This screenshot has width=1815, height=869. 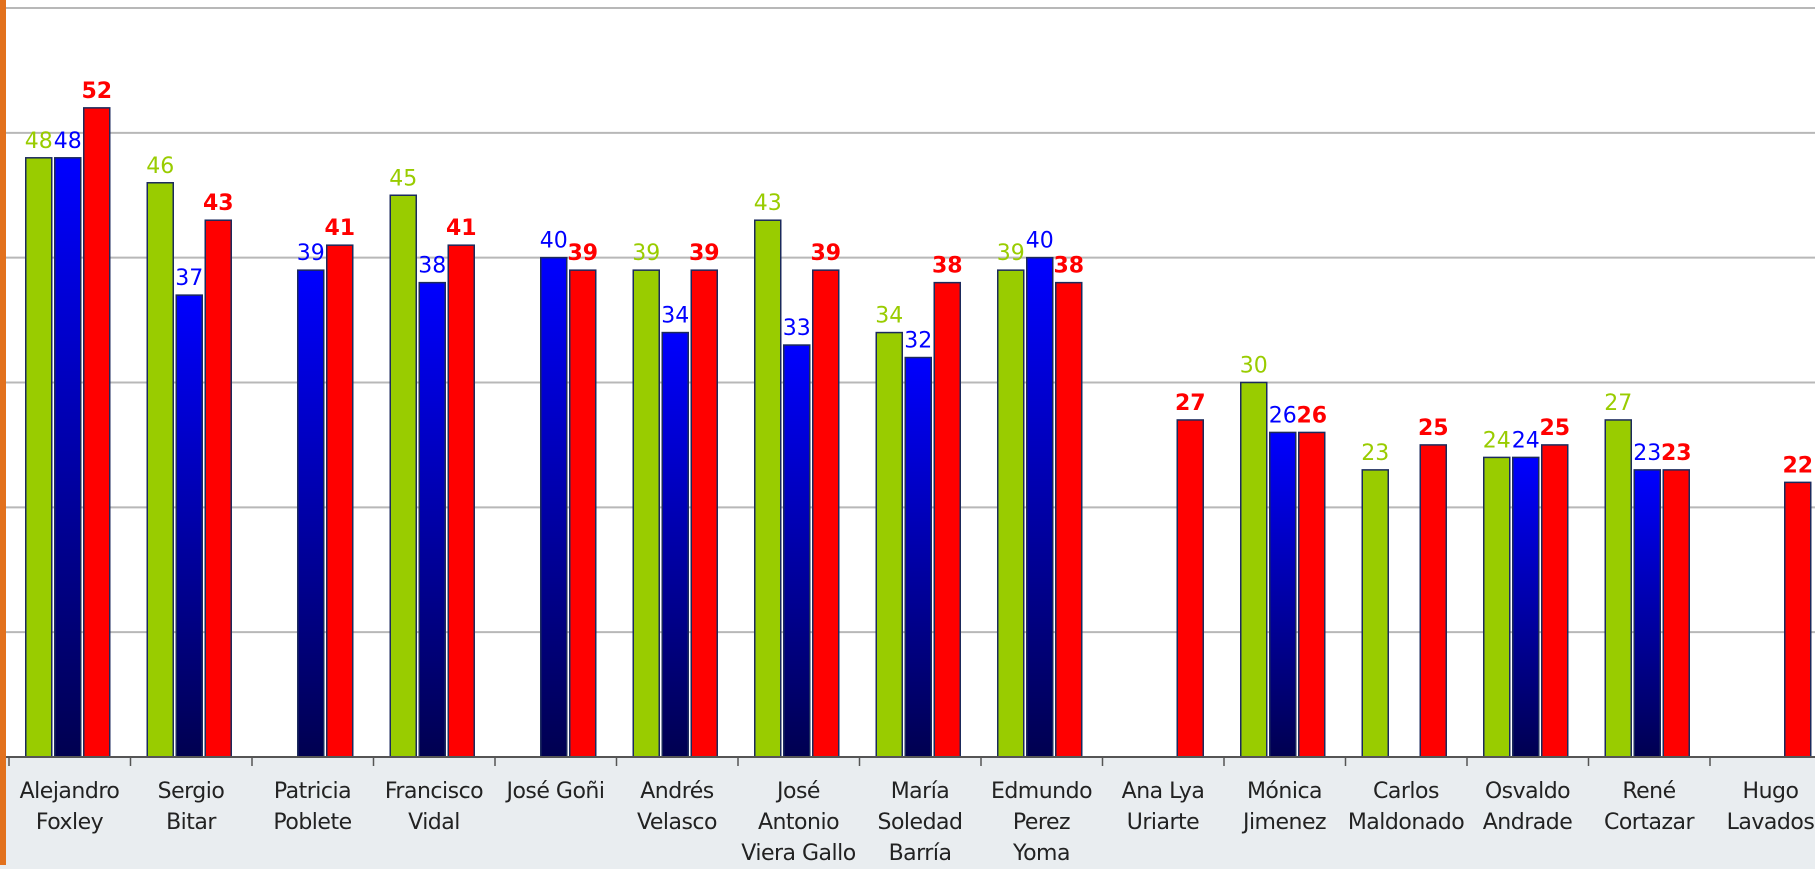 What do you see at coordinates (798, 822) in the screenshot?
I see `x-tick-label: José Antonio Viera Gallo` at bounding box center [798, 822].